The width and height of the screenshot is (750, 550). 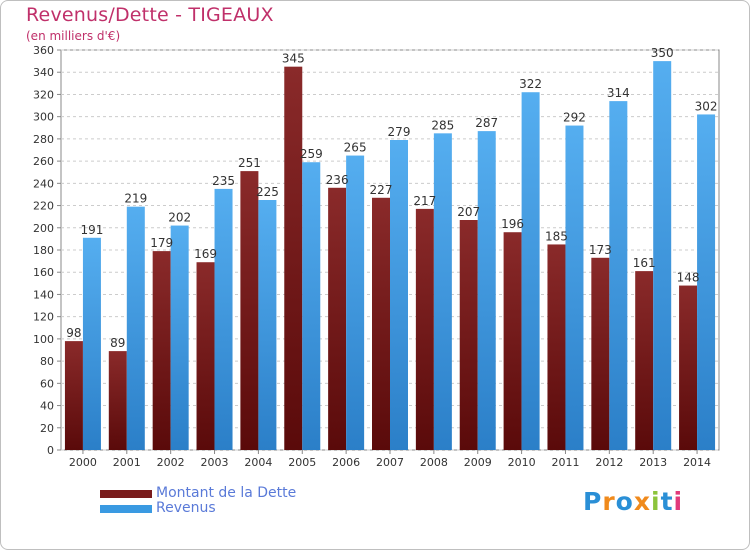 I want to click on data-label-revenus: 292, so click(x=574, y=118).